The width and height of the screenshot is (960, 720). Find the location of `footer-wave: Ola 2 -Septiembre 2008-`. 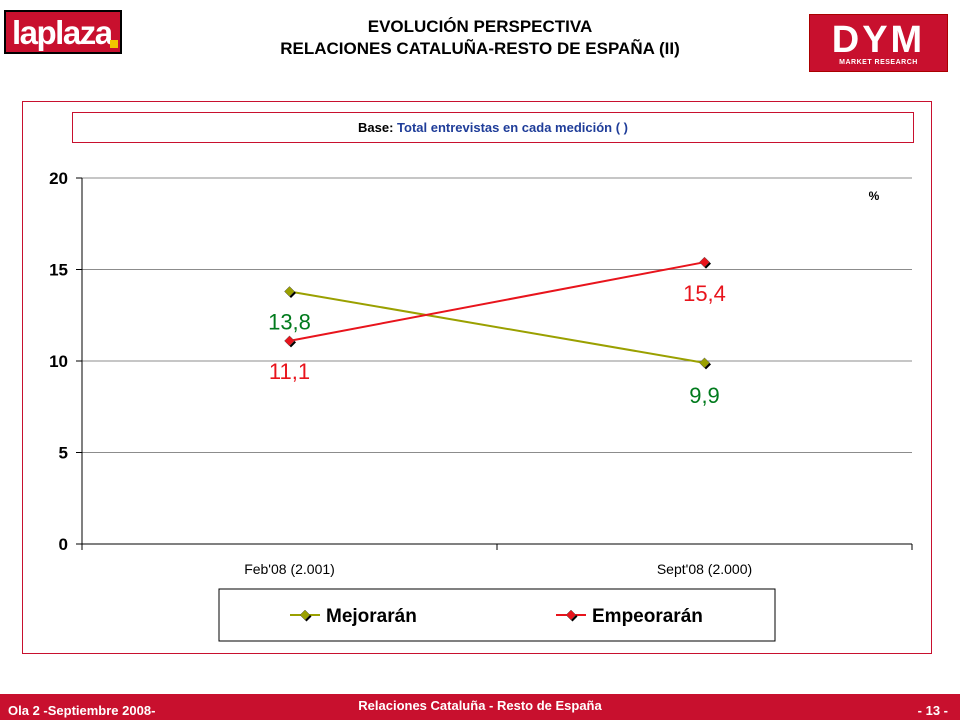

footer-wave: Ola 2 -Septiembre 2008- is located at coordinates (82, 710).